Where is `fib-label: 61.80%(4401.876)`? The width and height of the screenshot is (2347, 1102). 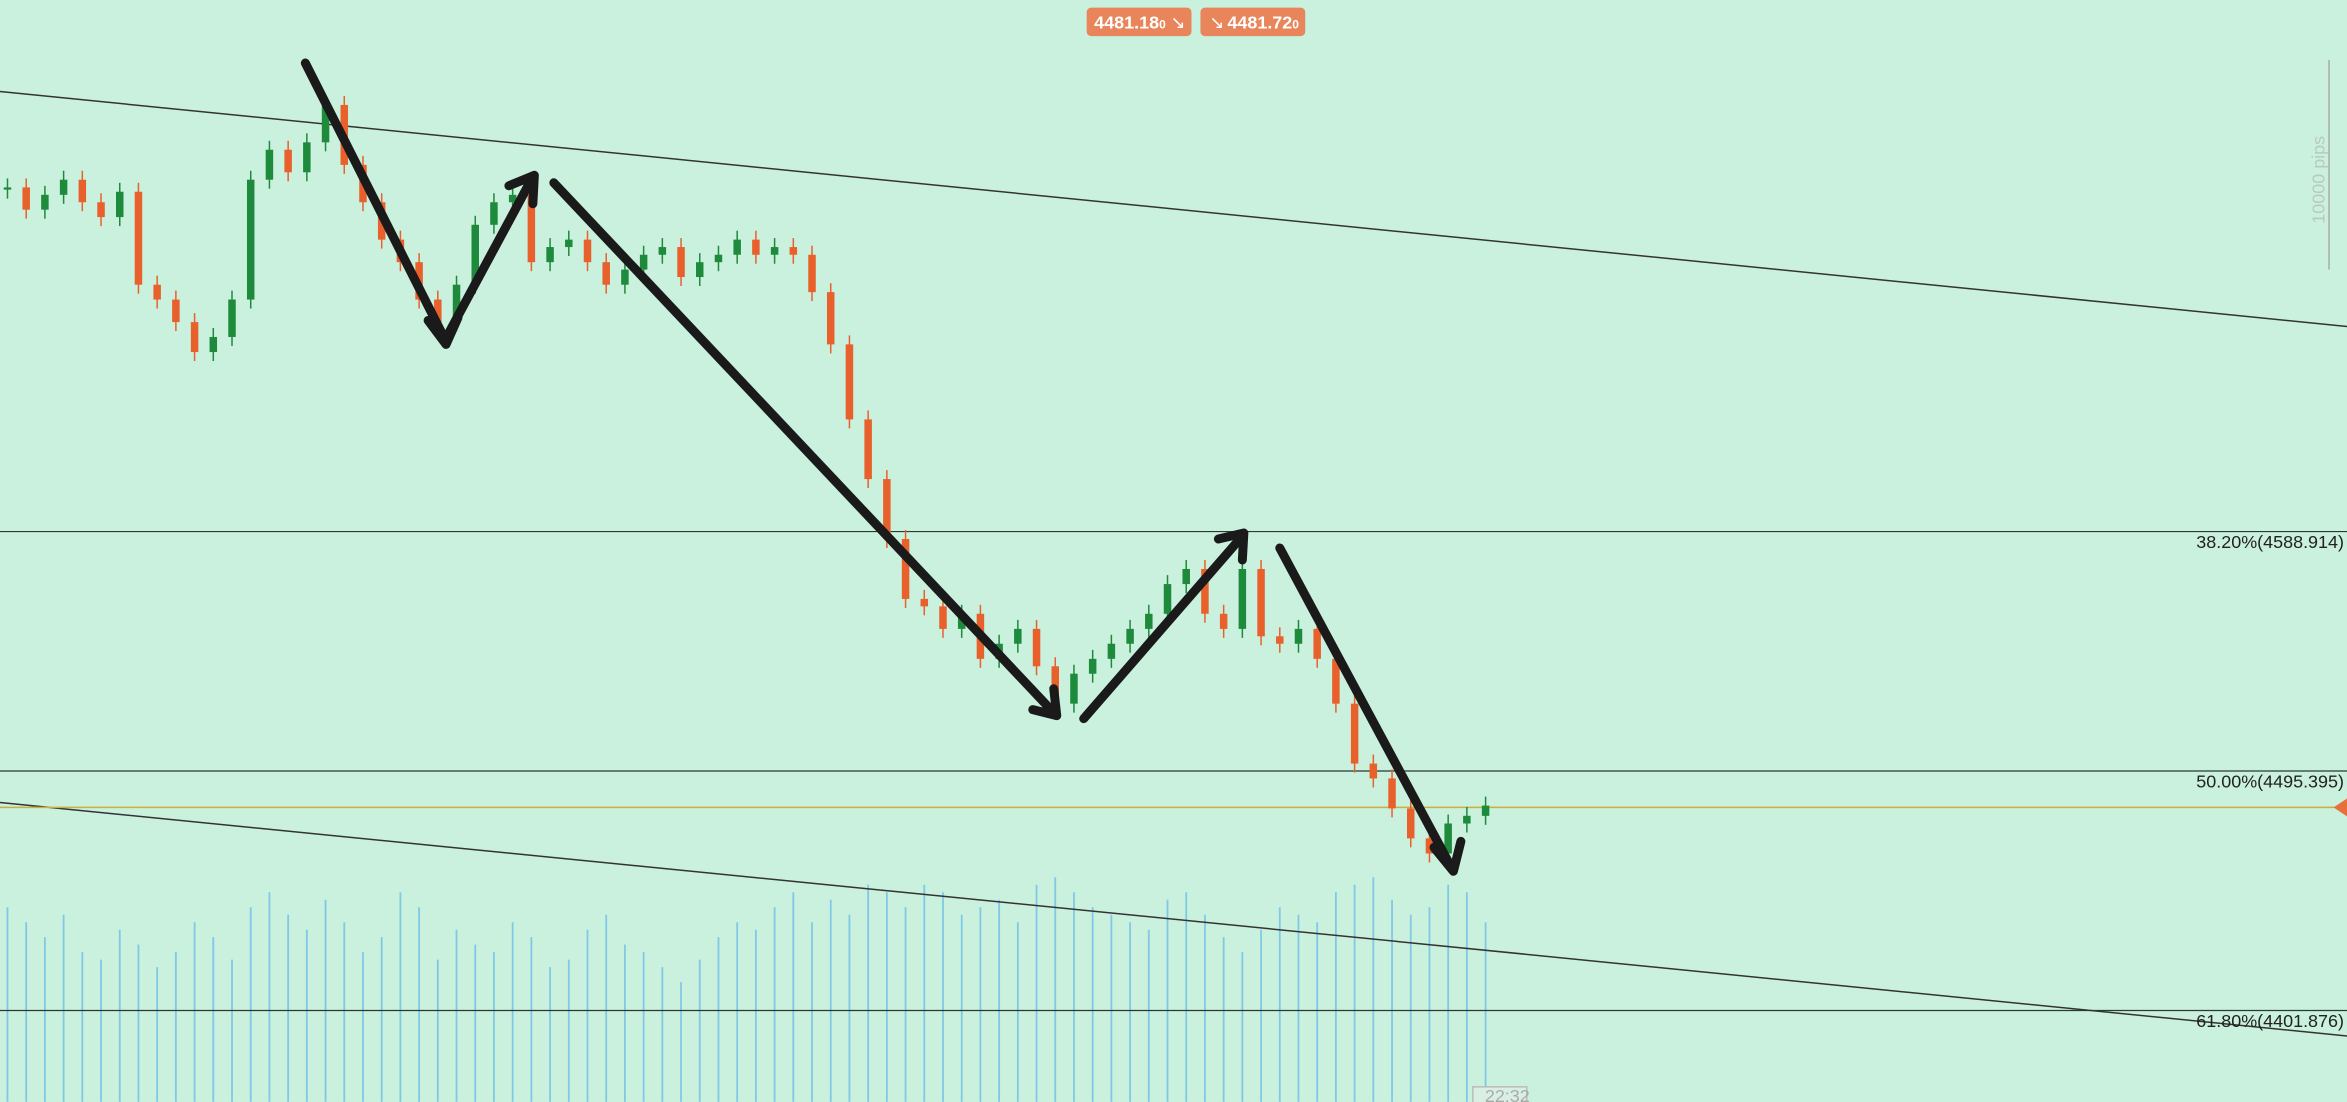 fib-label: 61.80%(4401.876) is located at coordinates (2270, 1021).